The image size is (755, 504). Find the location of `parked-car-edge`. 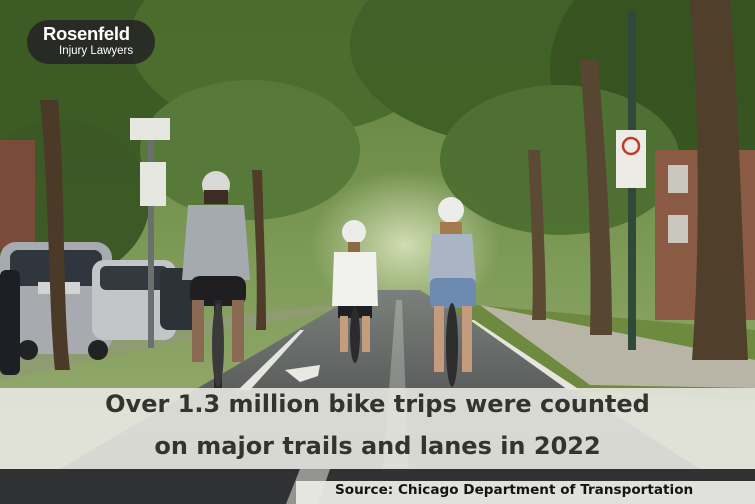

parked-car-edge is located at coordinates (10, 322).